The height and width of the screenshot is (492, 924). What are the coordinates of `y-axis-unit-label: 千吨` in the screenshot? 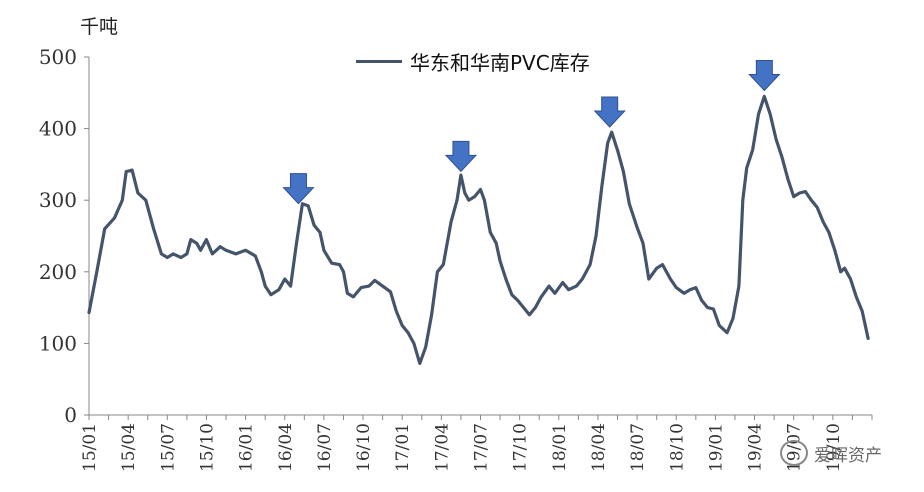 It's located at (99, 27).